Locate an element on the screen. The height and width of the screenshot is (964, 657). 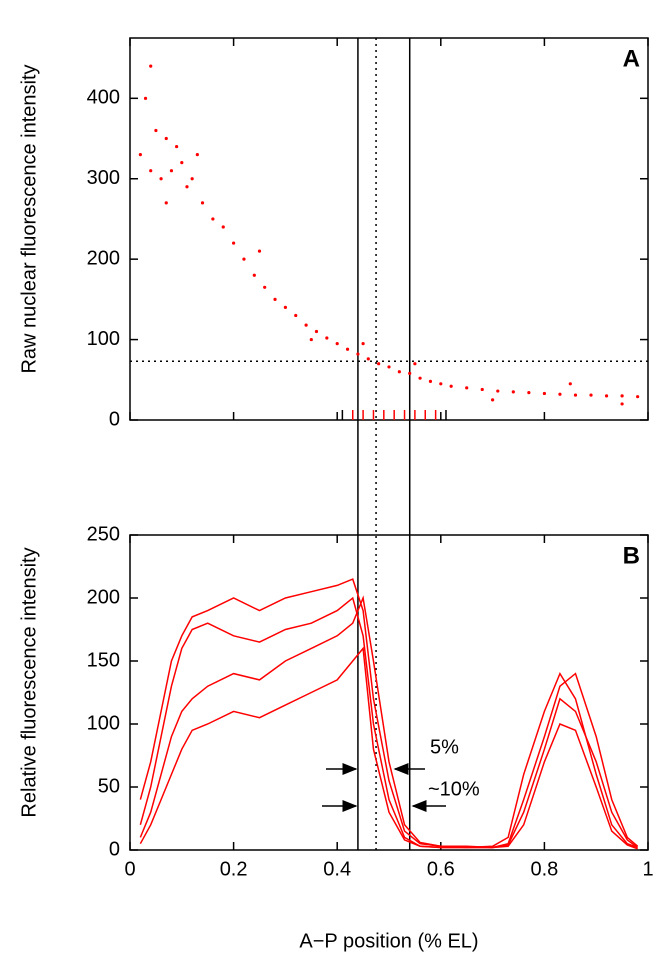
annotation: 5% is located at coordinates (444, 747).